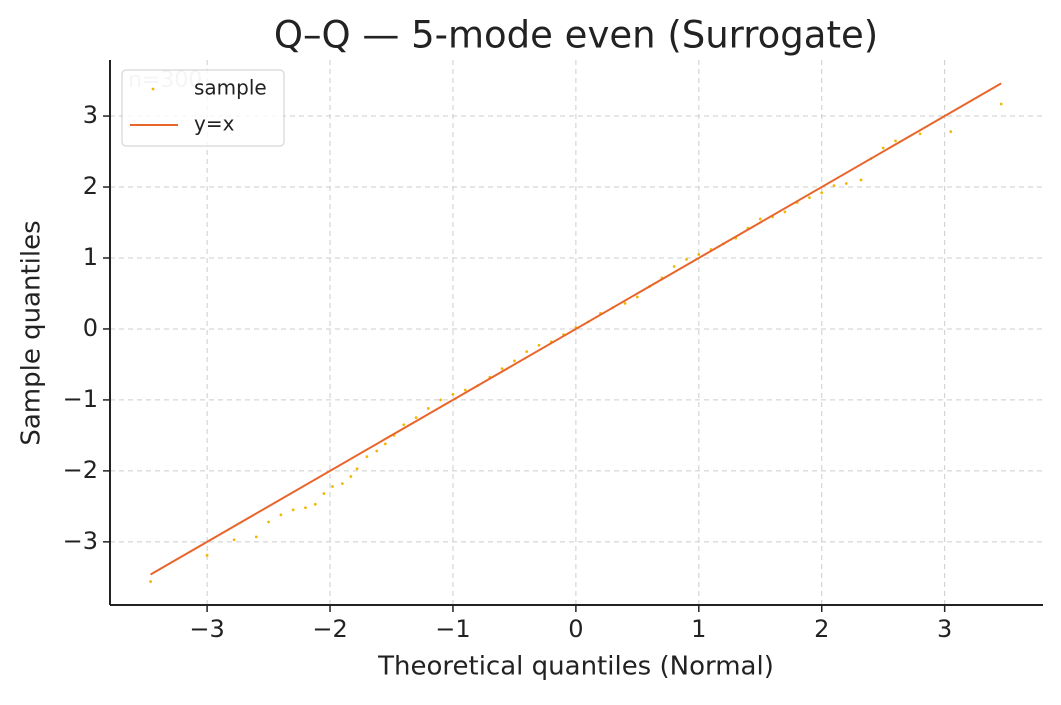 This screenshot has width=1061, height=705. I want to click on x-tick-label: −3, so click(206, 629).